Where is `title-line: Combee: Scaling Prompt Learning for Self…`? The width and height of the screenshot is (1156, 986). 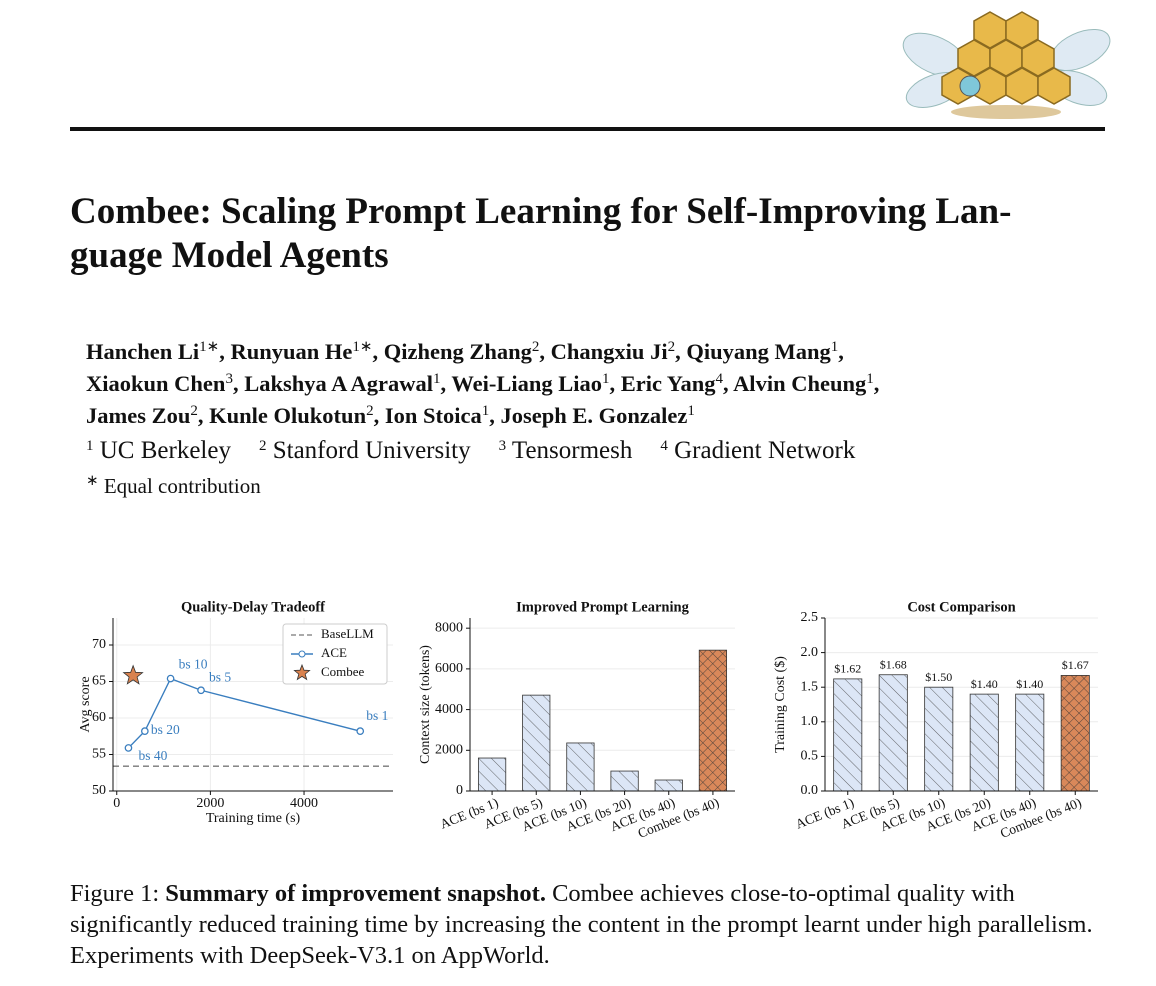
title-line: Combee: Scaling Prompt Learning for Self… is located at coordinates (541, 211).